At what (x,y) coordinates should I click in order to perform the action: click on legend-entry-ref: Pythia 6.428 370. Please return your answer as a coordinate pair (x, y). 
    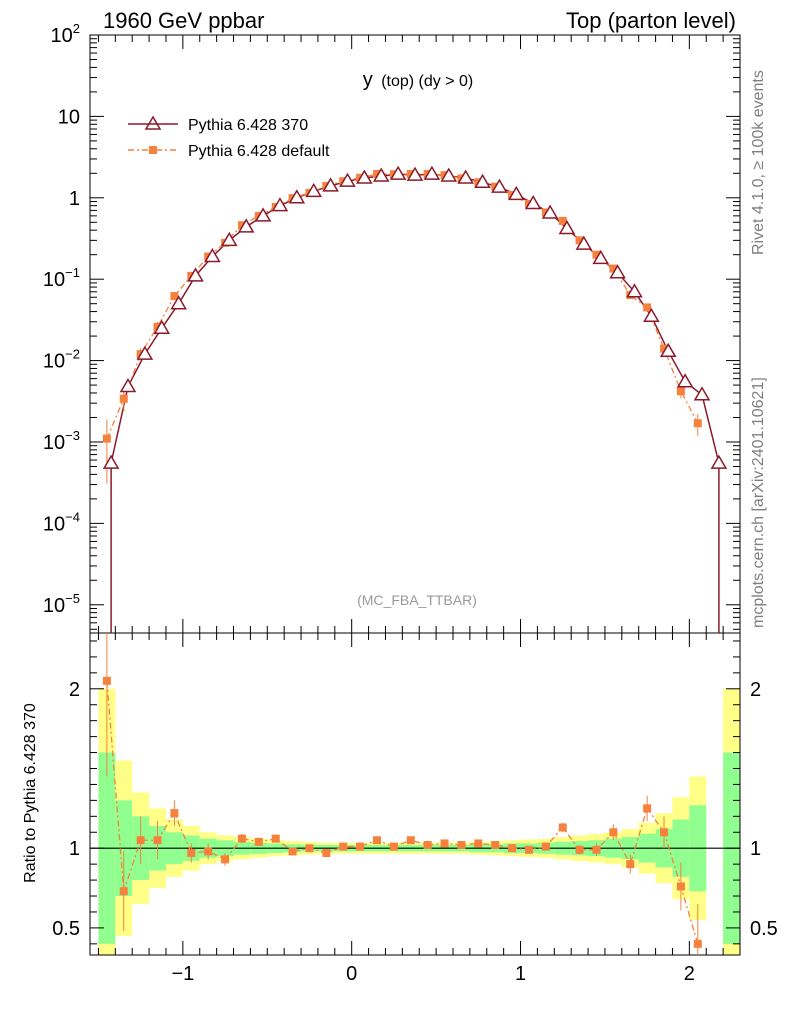
    Looking at the image, I should click on (218, 124).